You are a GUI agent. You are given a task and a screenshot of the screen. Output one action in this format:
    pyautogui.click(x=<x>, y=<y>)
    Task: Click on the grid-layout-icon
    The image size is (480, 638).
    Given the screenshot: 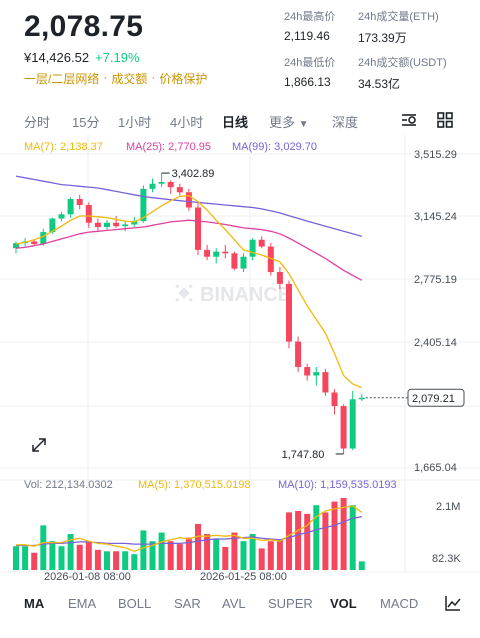 What is the action you would take?
    pyautogui.click(x=445, y=120)
    